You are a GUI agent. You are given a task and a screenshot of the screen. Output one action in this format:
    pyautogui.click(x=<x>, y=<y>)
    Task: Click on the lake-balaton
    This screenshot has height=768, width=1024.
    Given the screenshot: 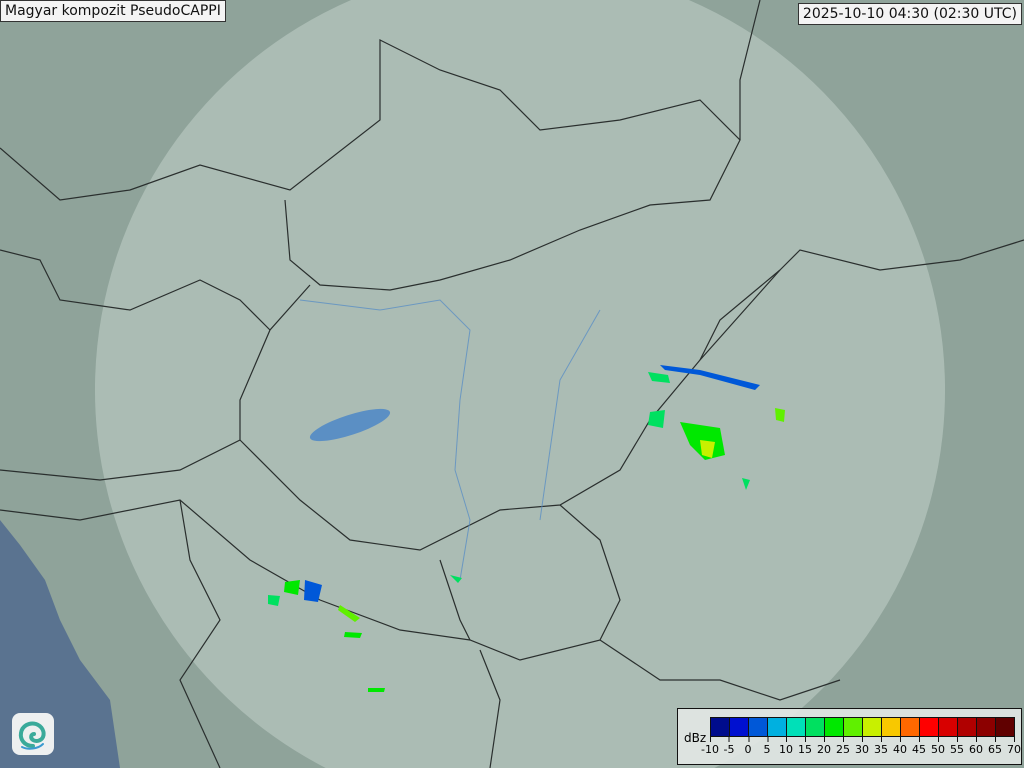 What is the action you would take?
    pyautogui.click(x=350, y=425)
    